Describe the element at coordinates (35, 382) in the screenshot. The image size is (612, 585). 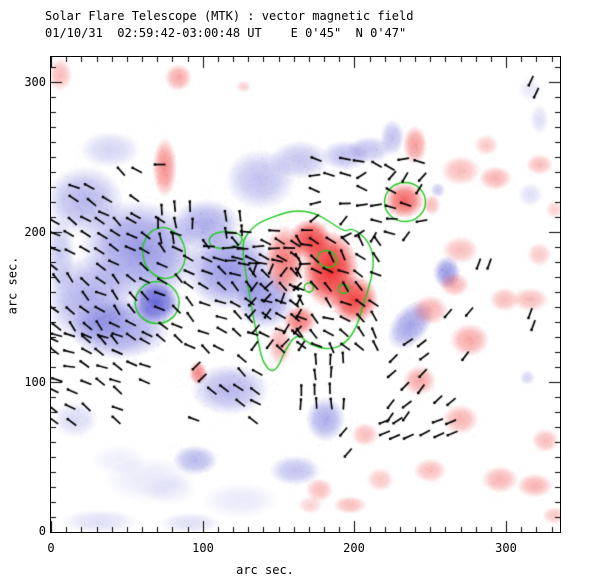
I see `y-tick-label-100: 100` at that location.